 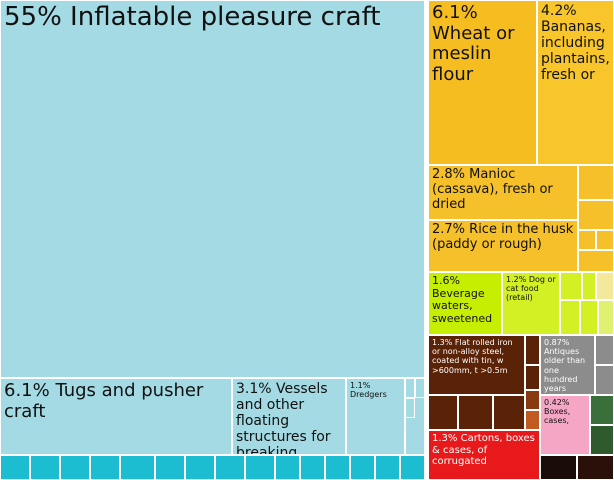 What do you see at coordinates (503, 237) in the screenshot?
I see `tile-label: 2.7% Rice in the husk (paddy or rough)` at bounding box center [503, 237].